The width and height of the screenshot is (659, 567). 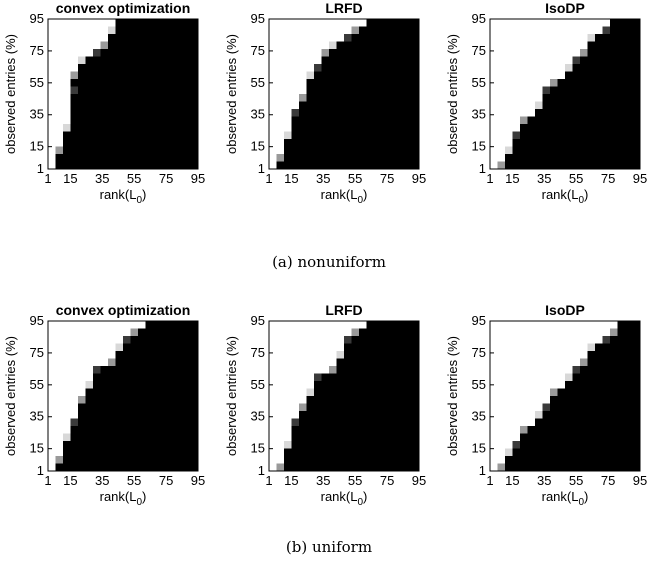 What do you see at coordinates (343, 8) in the screenshot?
I see `panel-title: LRFD` at bounding box center [343, 8].